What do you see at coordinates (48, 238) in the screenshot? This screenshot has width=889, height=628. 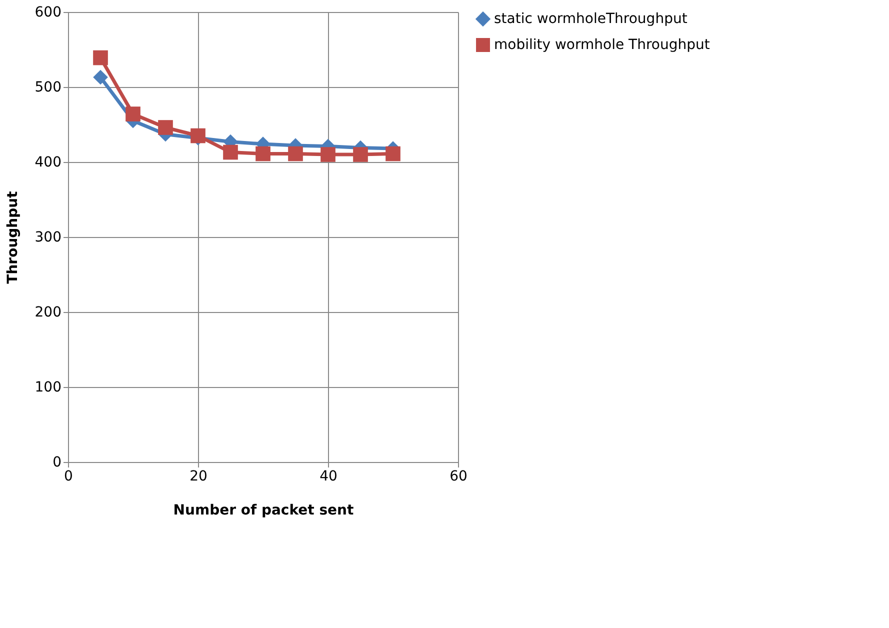 I see `y-tick-label: 300` at bounding box center [48, 238].